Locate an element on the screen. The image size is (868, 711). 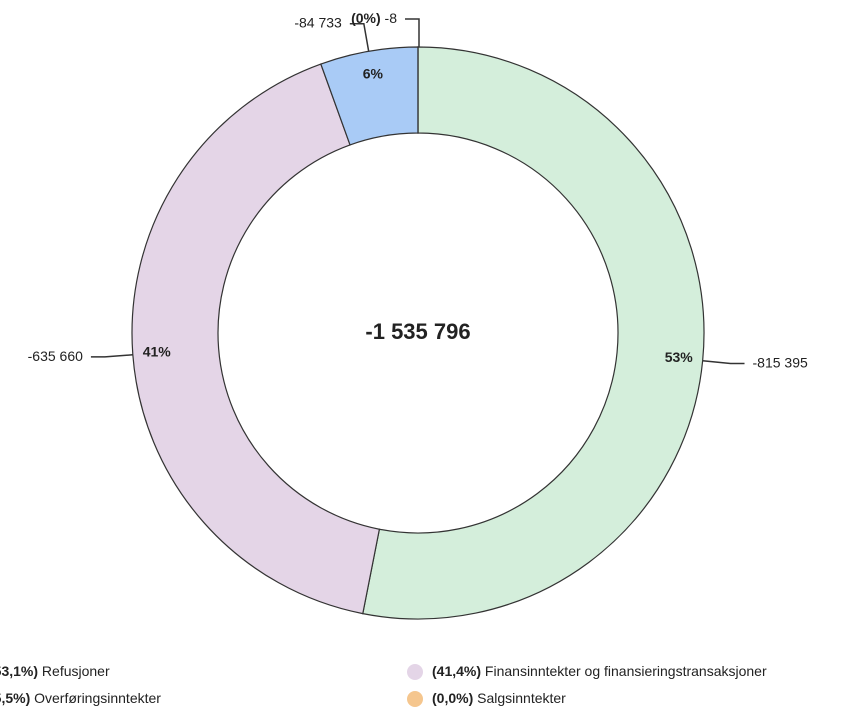
legend-percent: (0,0%) is located at coordinates (452, 698).